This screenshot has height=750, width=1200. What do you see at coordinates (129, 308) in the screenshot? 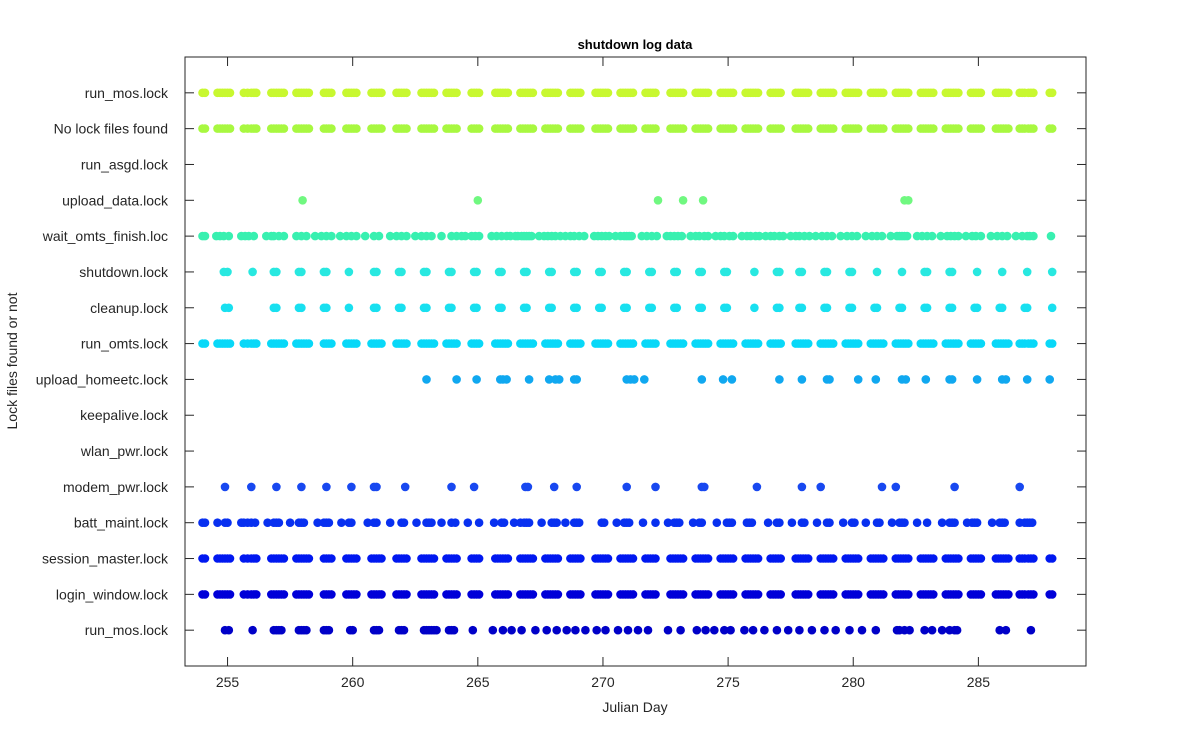
I see `y-tick-label: cleanup.lock` at bounding box center [129, 308].